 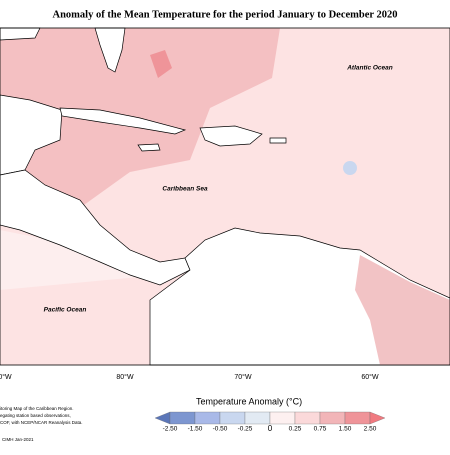 I want to click on legend-tick-label: 0, so click(x=270, y=428).